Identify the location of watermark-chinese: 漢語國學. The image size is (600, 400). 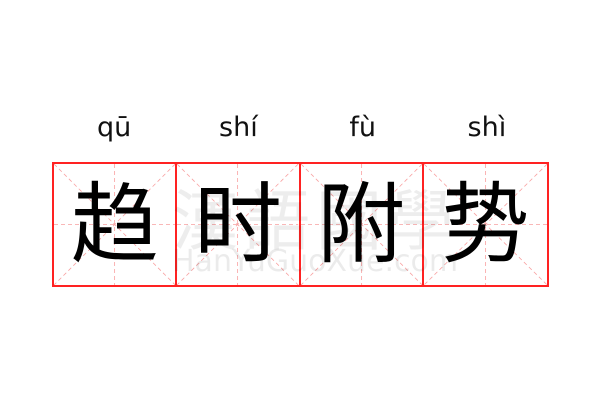
(316, 221).